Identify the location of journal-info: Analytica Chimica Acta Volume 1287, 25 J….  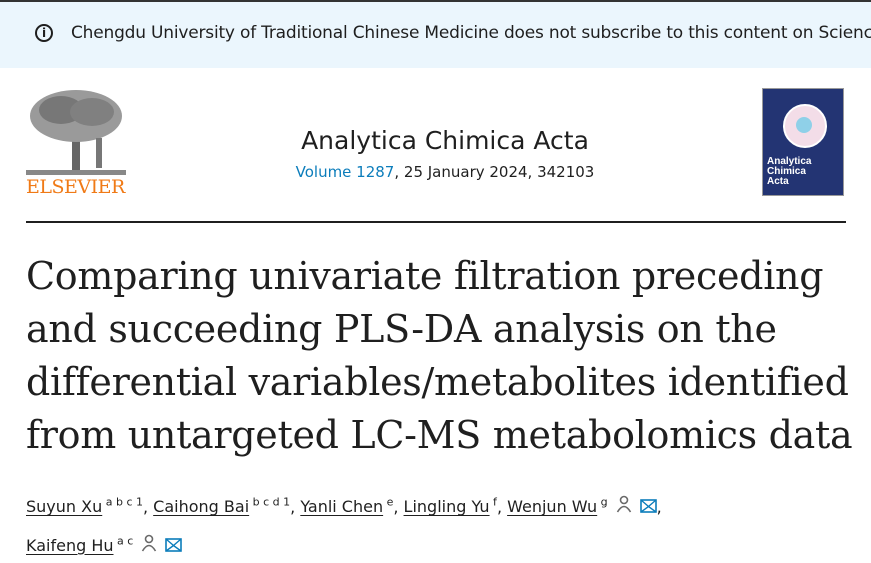
(445, 153).